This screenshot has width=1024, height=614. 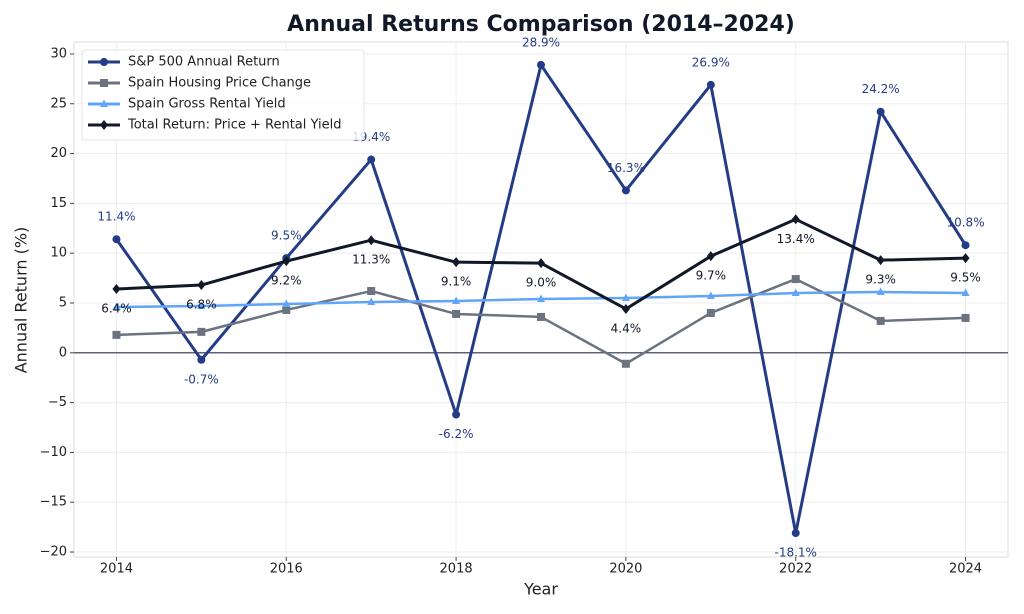 I want to click on x-tick-label: 2014, so click(x=116, y=569).